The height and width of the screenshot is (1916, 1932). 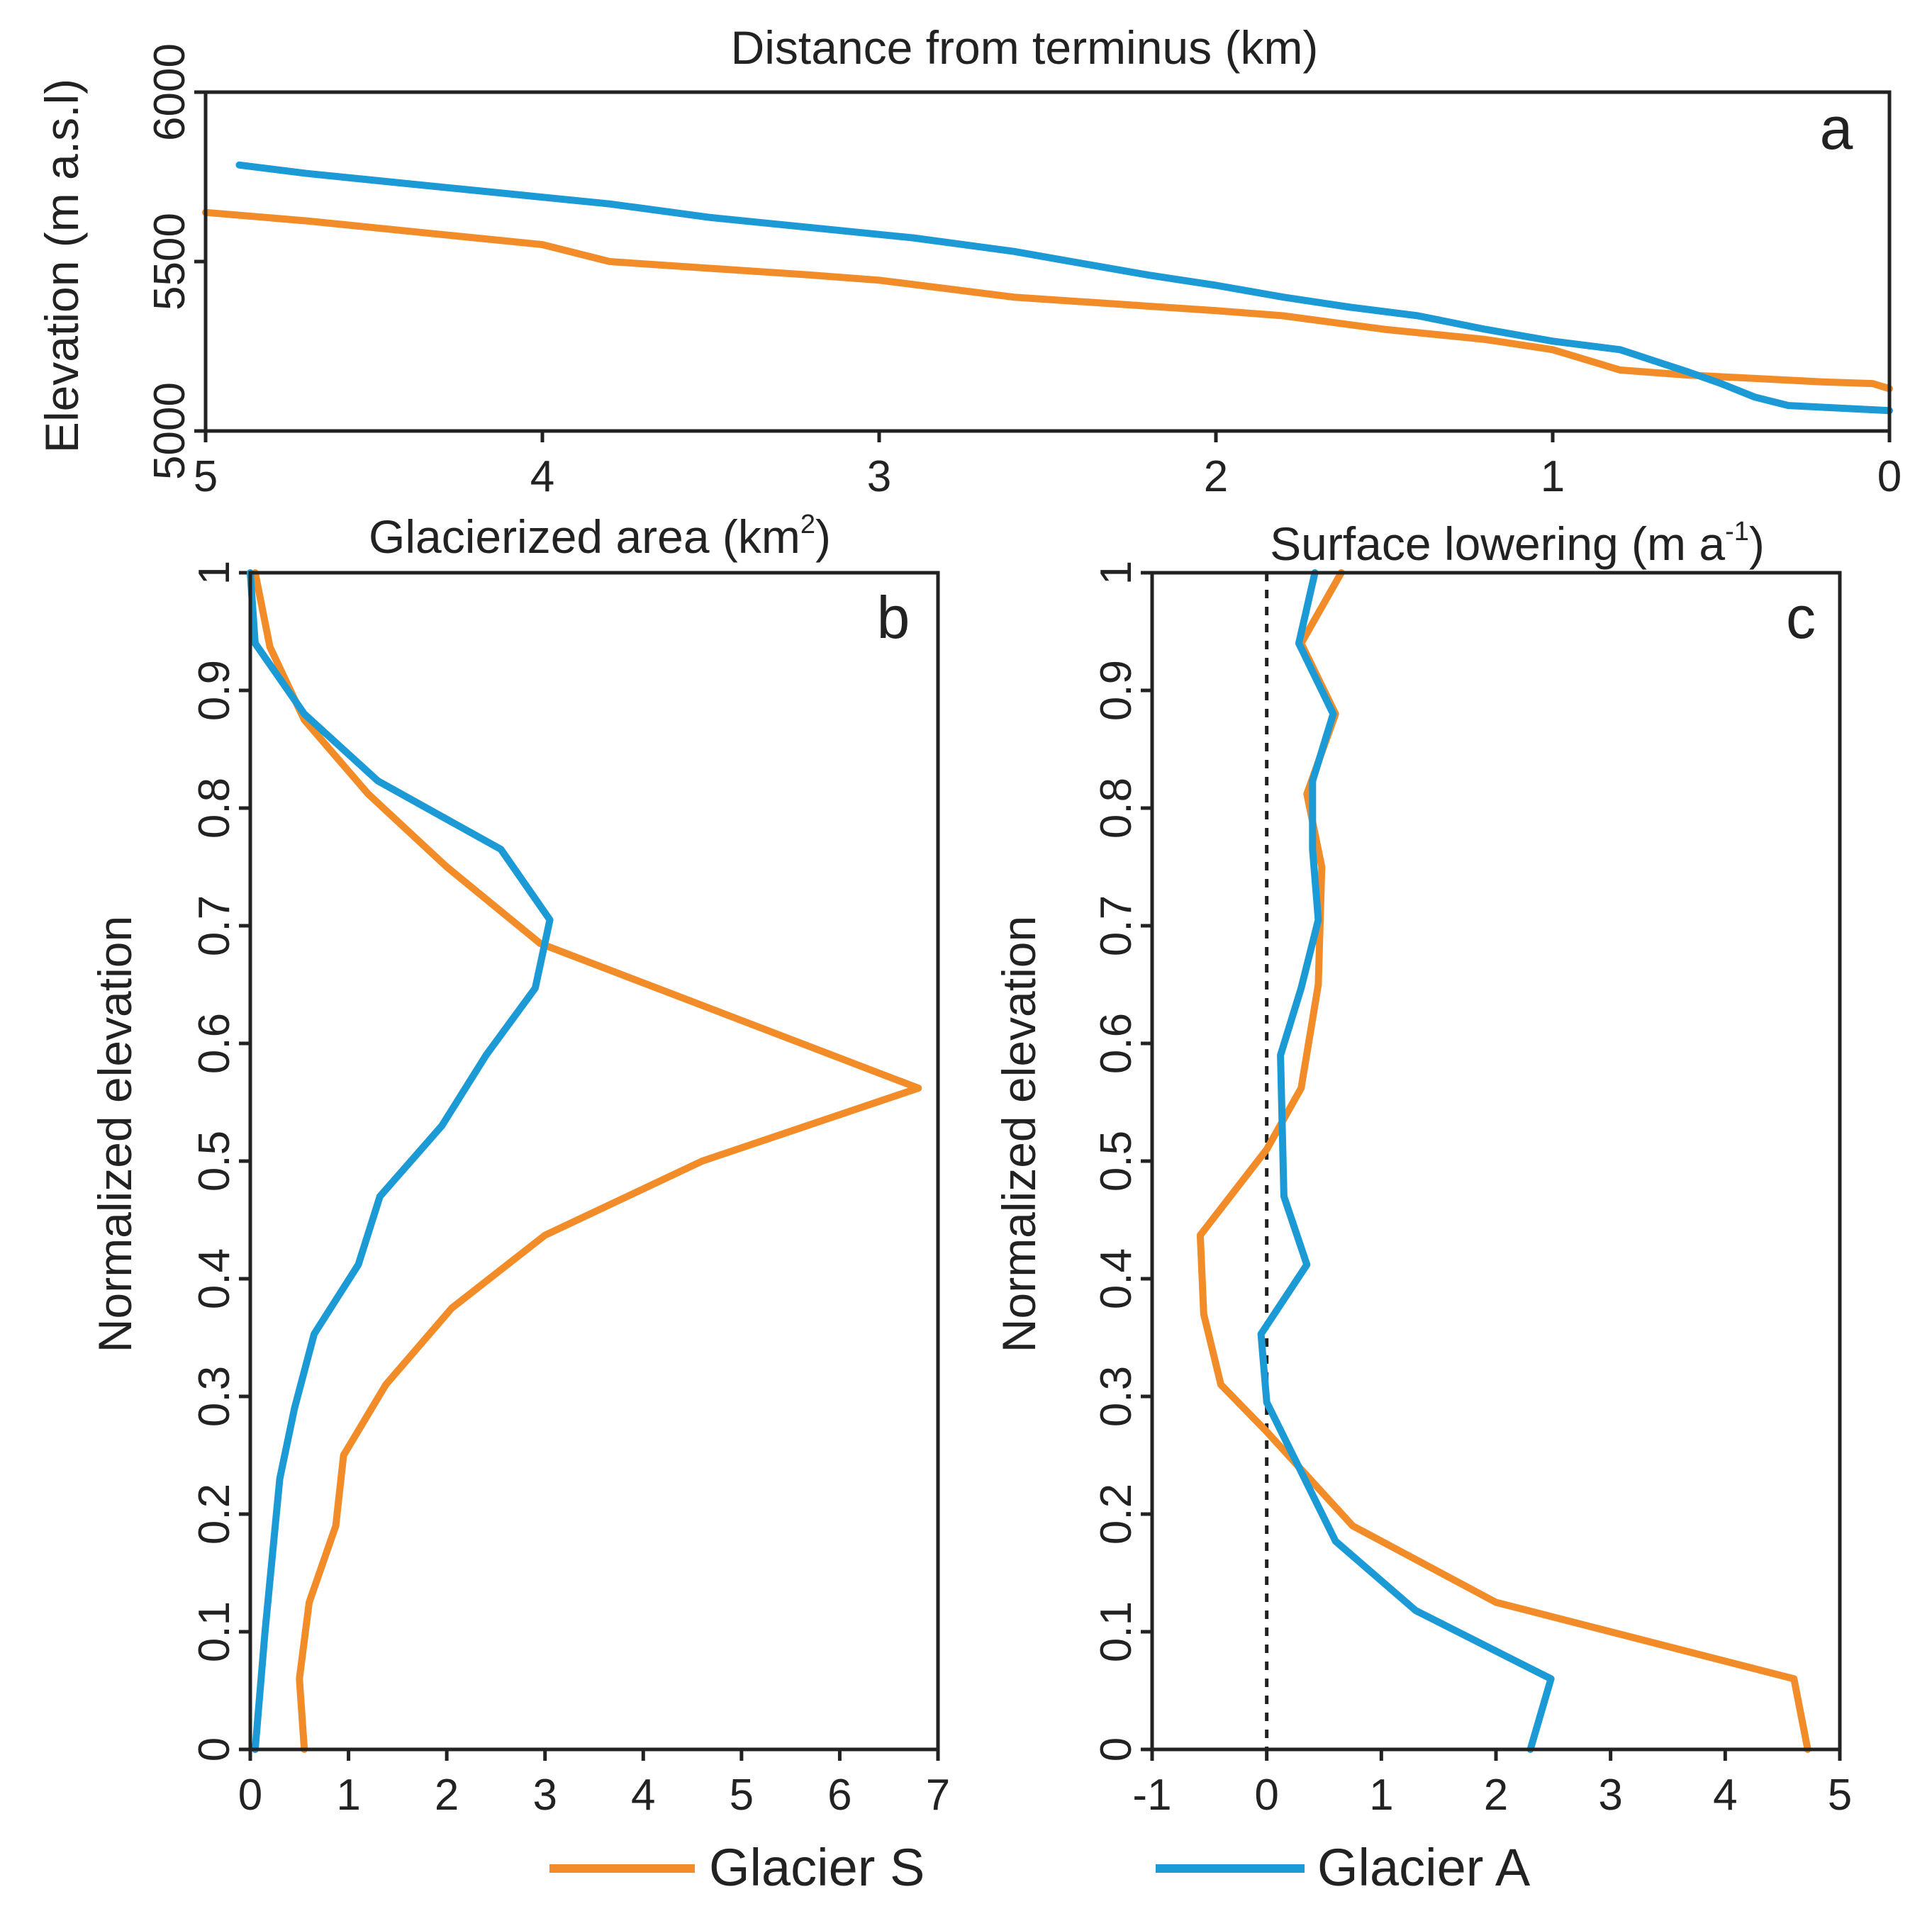 What do you see at coordinates (169, 92) in the screenshot?
I see `y-tick-label: 6000` at bounding box center [169, 92].